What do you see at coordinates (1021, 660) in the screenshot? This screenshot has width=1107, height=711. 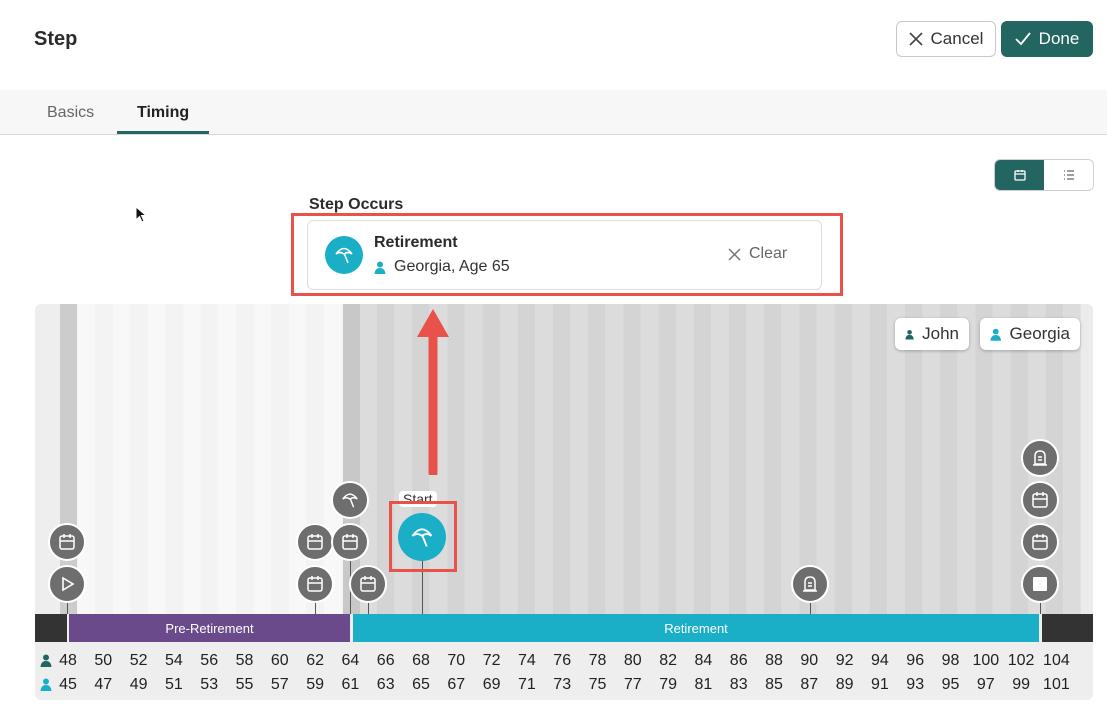 I see `john-age-label: 102` at bounding box center [1021, 660].